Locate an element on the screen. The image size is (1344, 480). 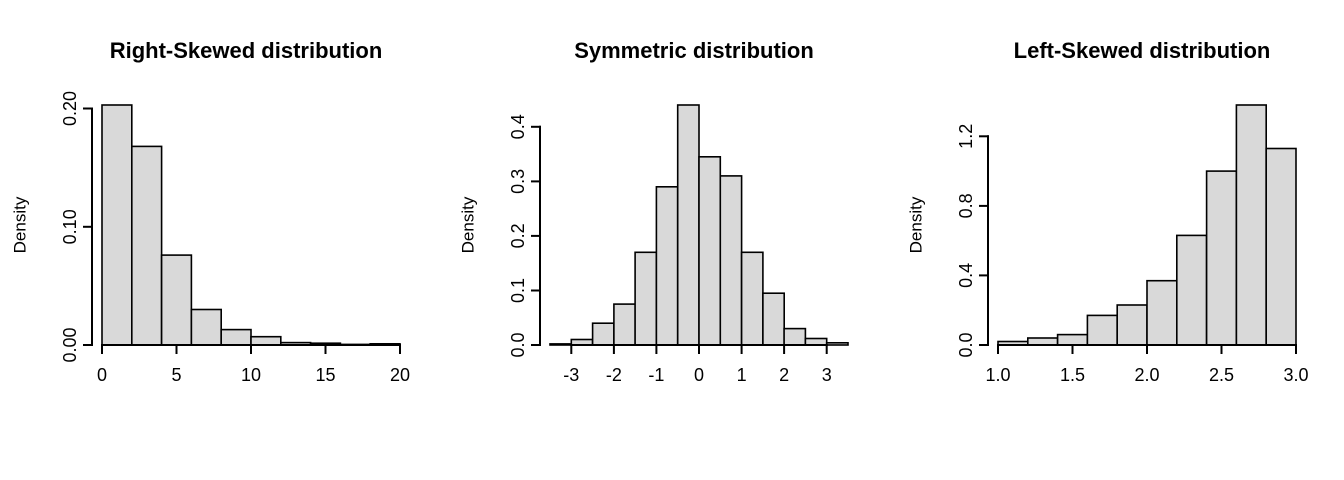
x-axis-tick-label: -3 is located at coordinates (571, 375).